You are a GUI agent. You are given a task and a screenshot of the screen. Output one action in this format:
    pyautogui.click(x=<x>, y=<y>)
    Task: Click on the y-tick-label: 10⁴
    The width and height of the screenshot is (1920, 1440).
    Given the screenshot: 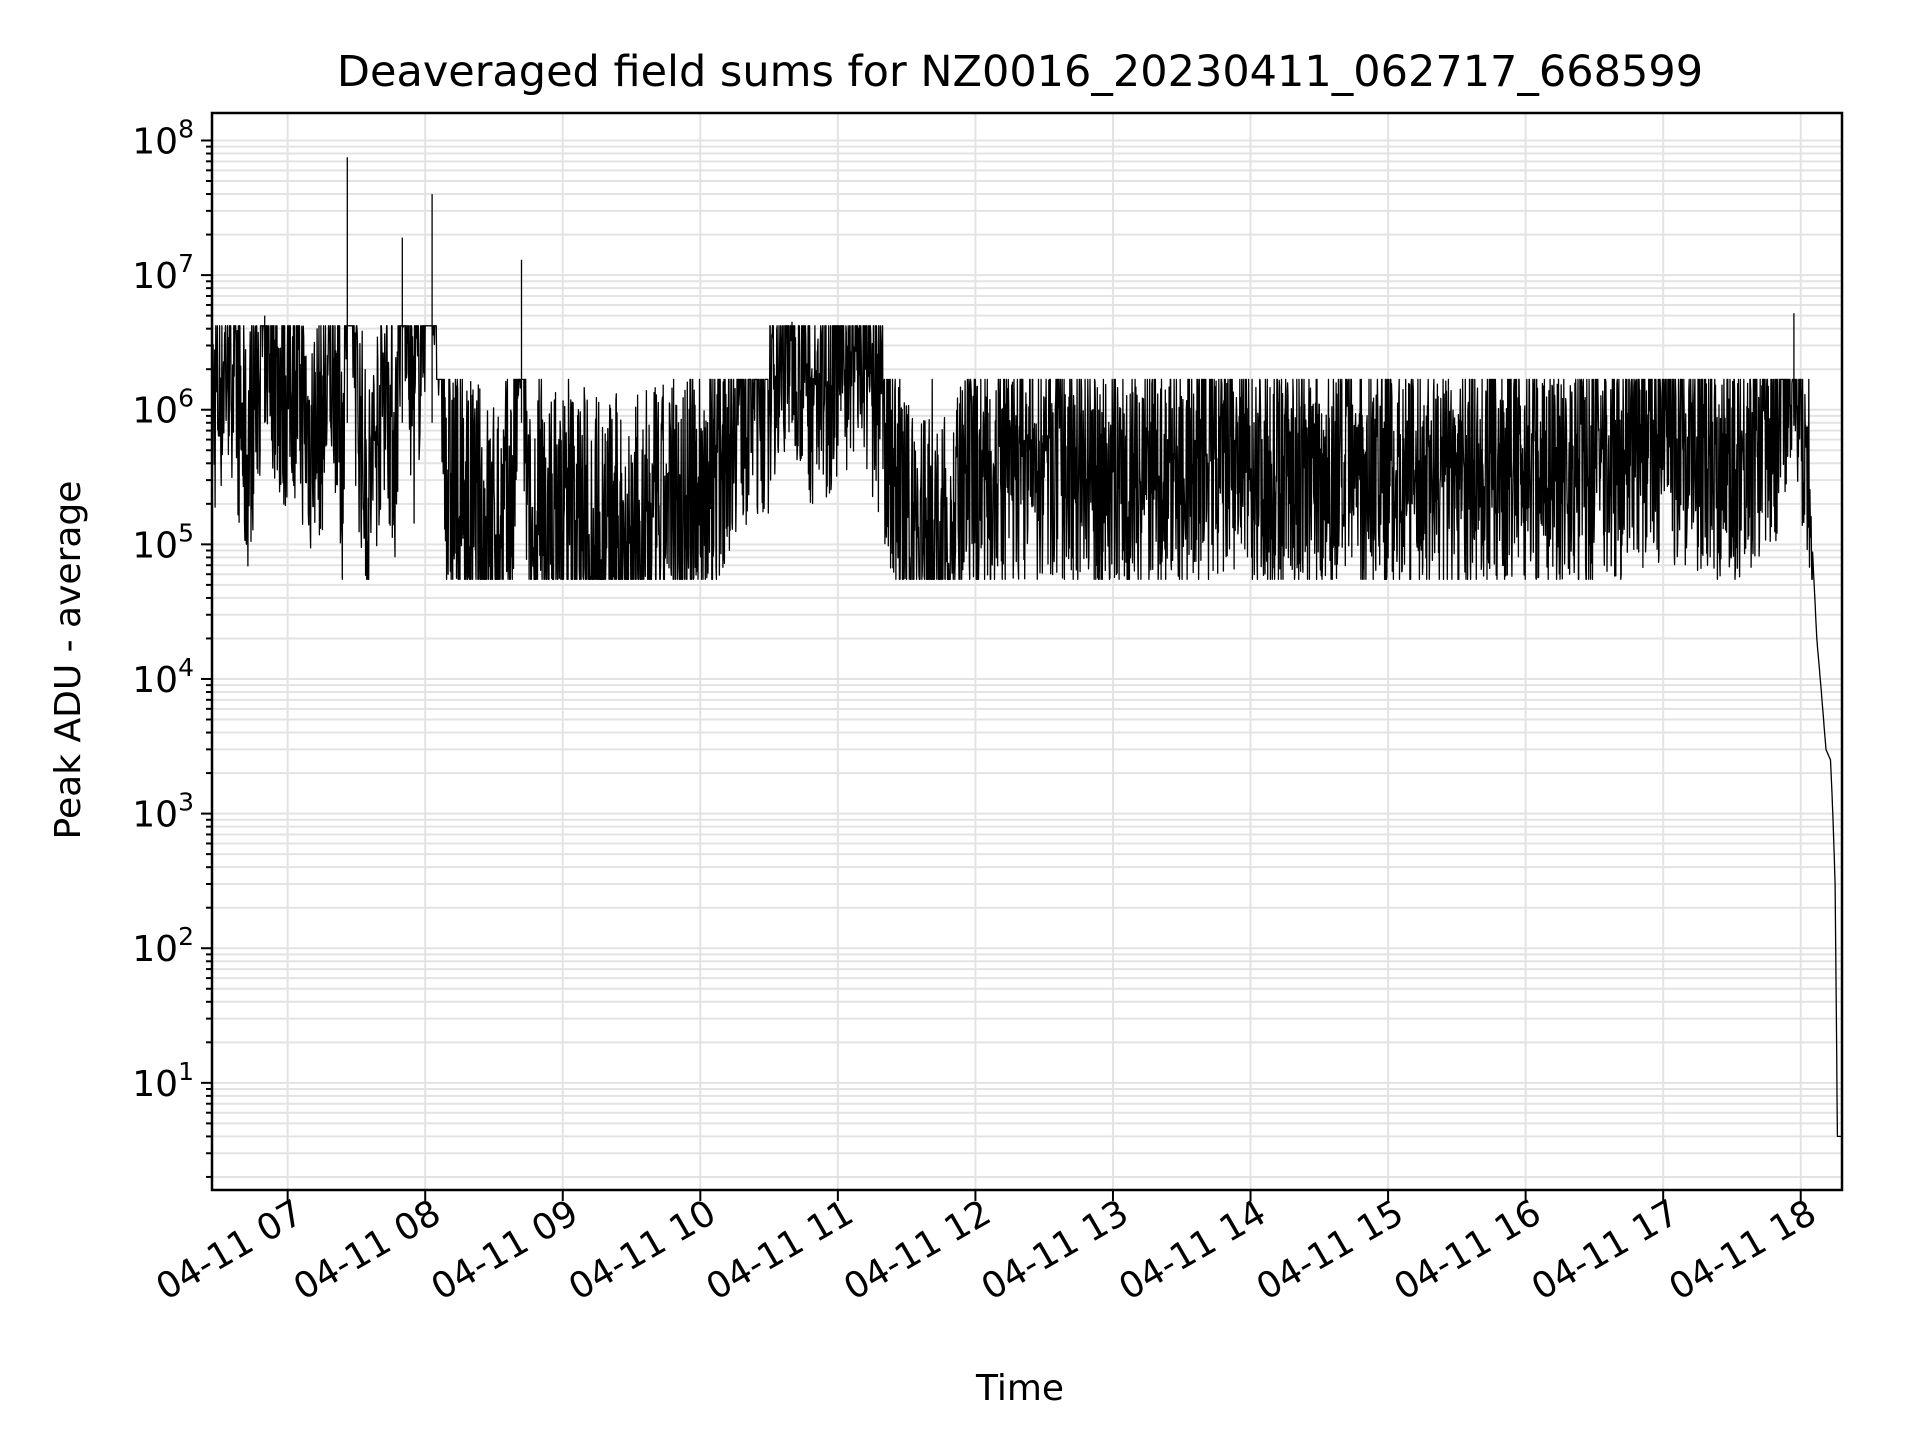 What is the action you would take?
    pyautogui.click(x=163, y=677)
    